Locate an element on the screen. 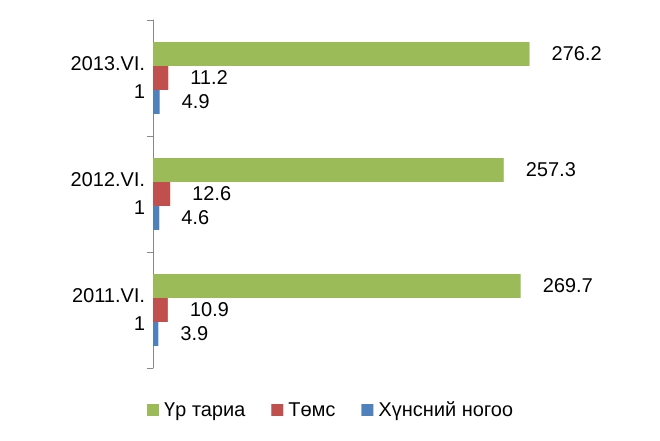 This screenshot has width=660, height=441. legend-label: Хүнсний ногоо is located at coordinates (445, 410).